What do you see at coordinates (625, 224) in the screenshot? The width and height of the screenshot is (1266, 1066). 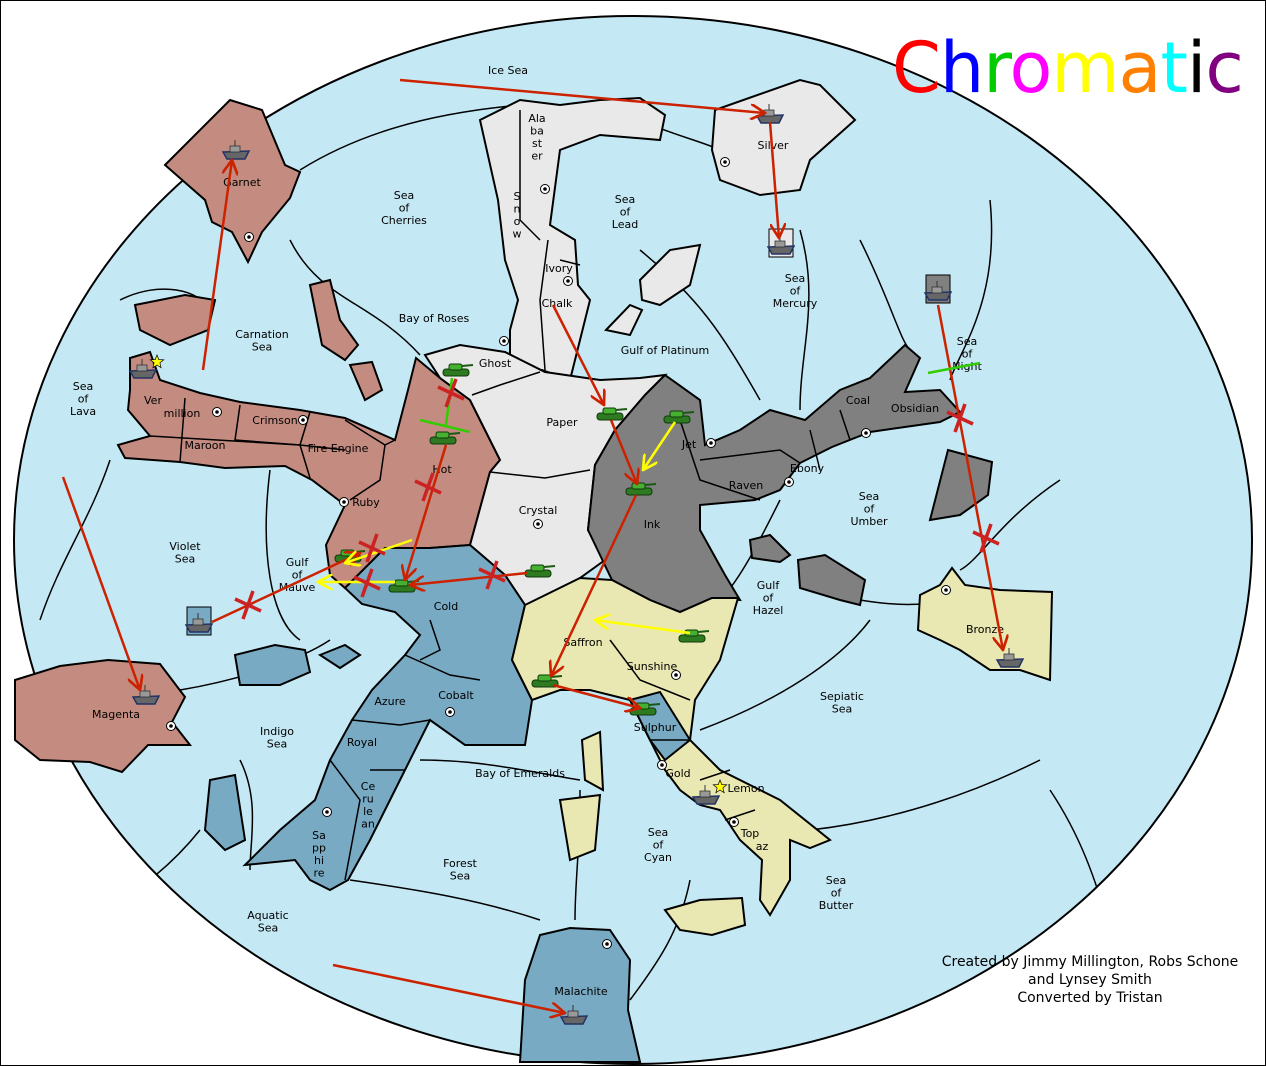 I see `region-label-line: Lead` at bounding box center [625, 224].